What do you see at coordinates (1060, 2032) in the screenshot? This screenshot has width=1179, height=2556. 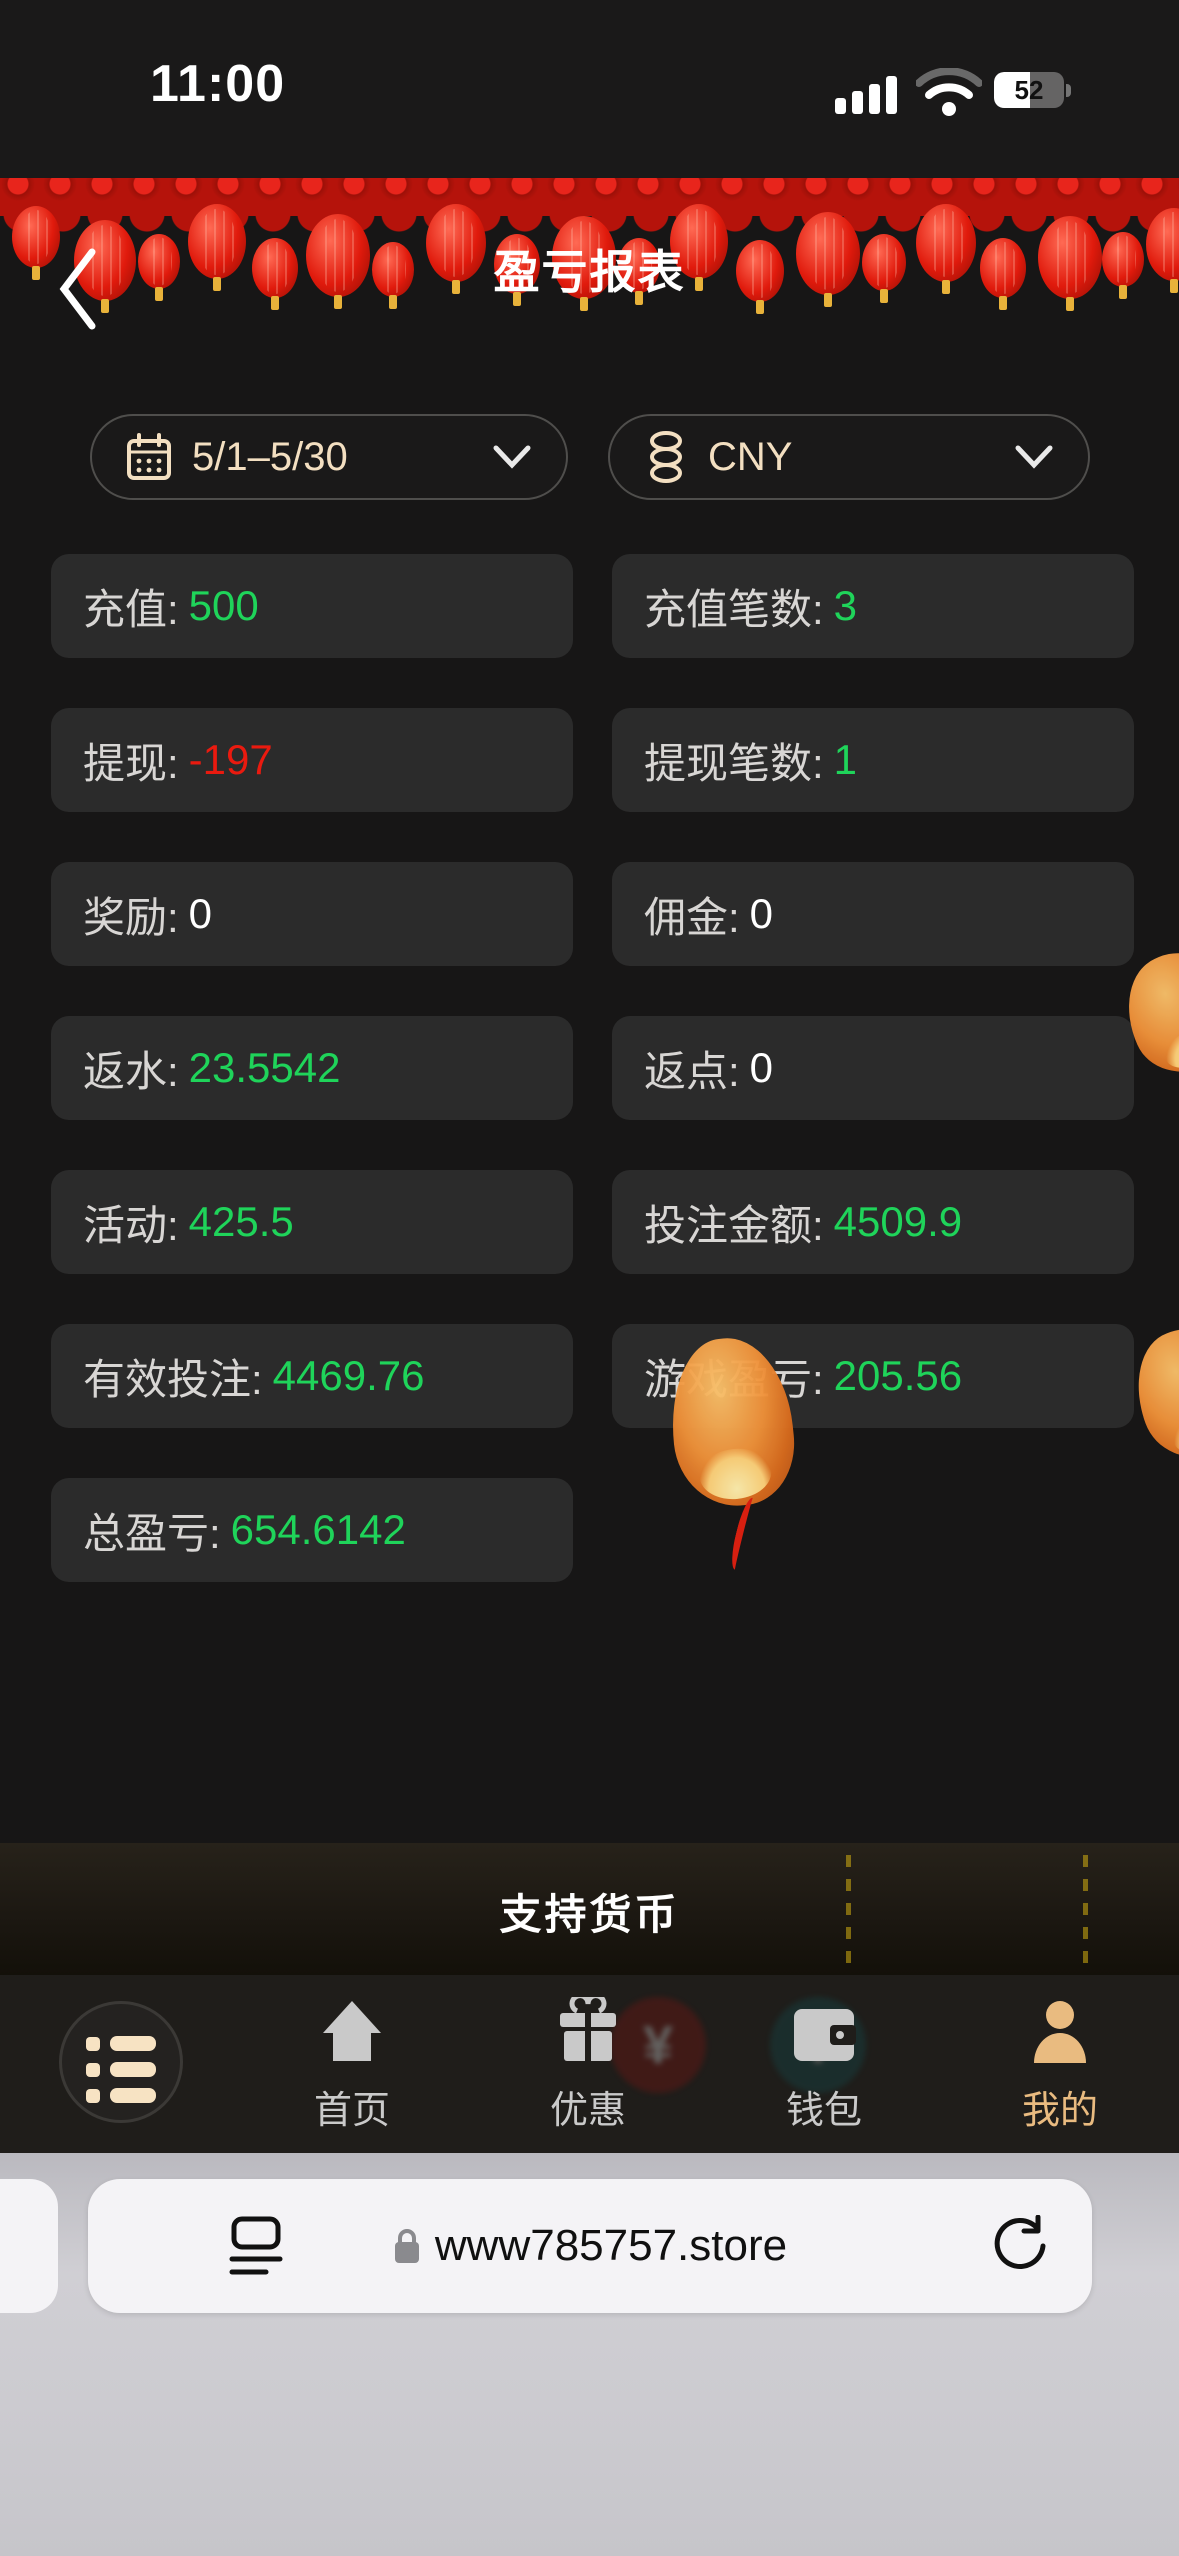 I see `person-icon` at bounding box center [1060, 2032].